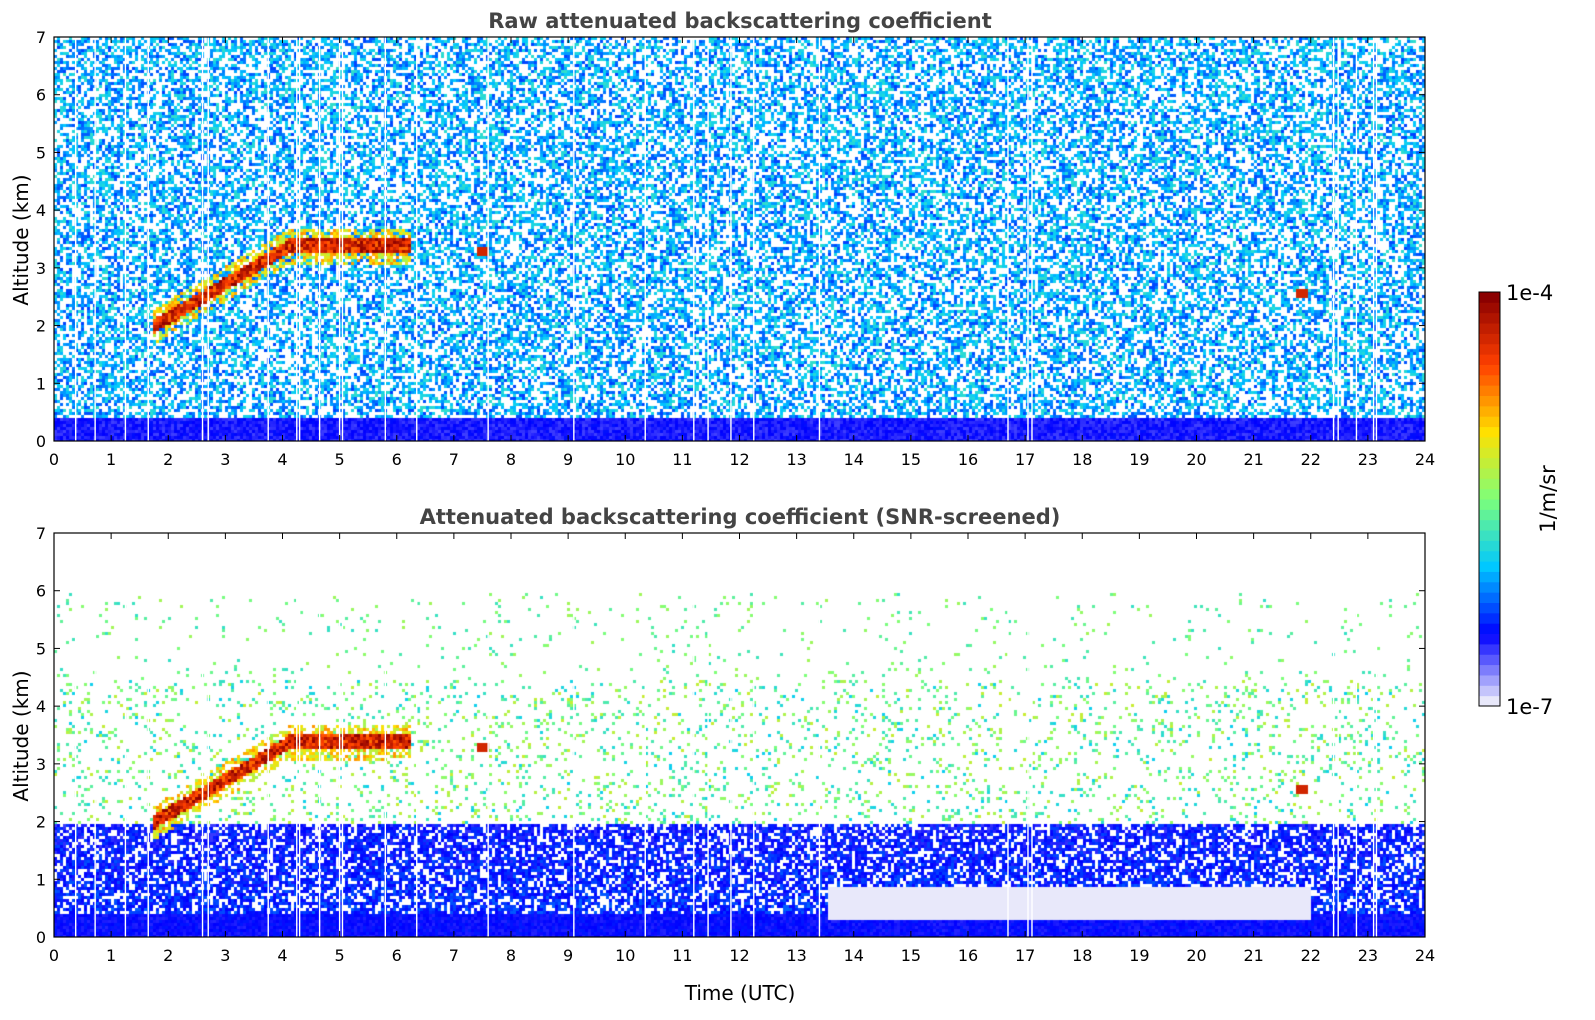  Describe the element at coordinates (740, 993) in the screenshot. I see `x-axis-label: Time (UTC)` at that location.